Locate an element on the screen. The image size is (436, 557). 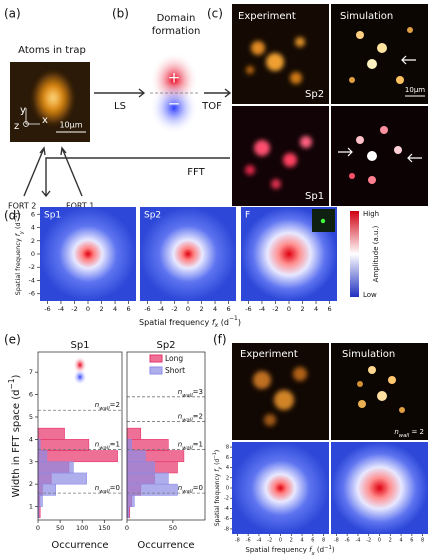
label-part: −1 is located at coordinates (328, 548).